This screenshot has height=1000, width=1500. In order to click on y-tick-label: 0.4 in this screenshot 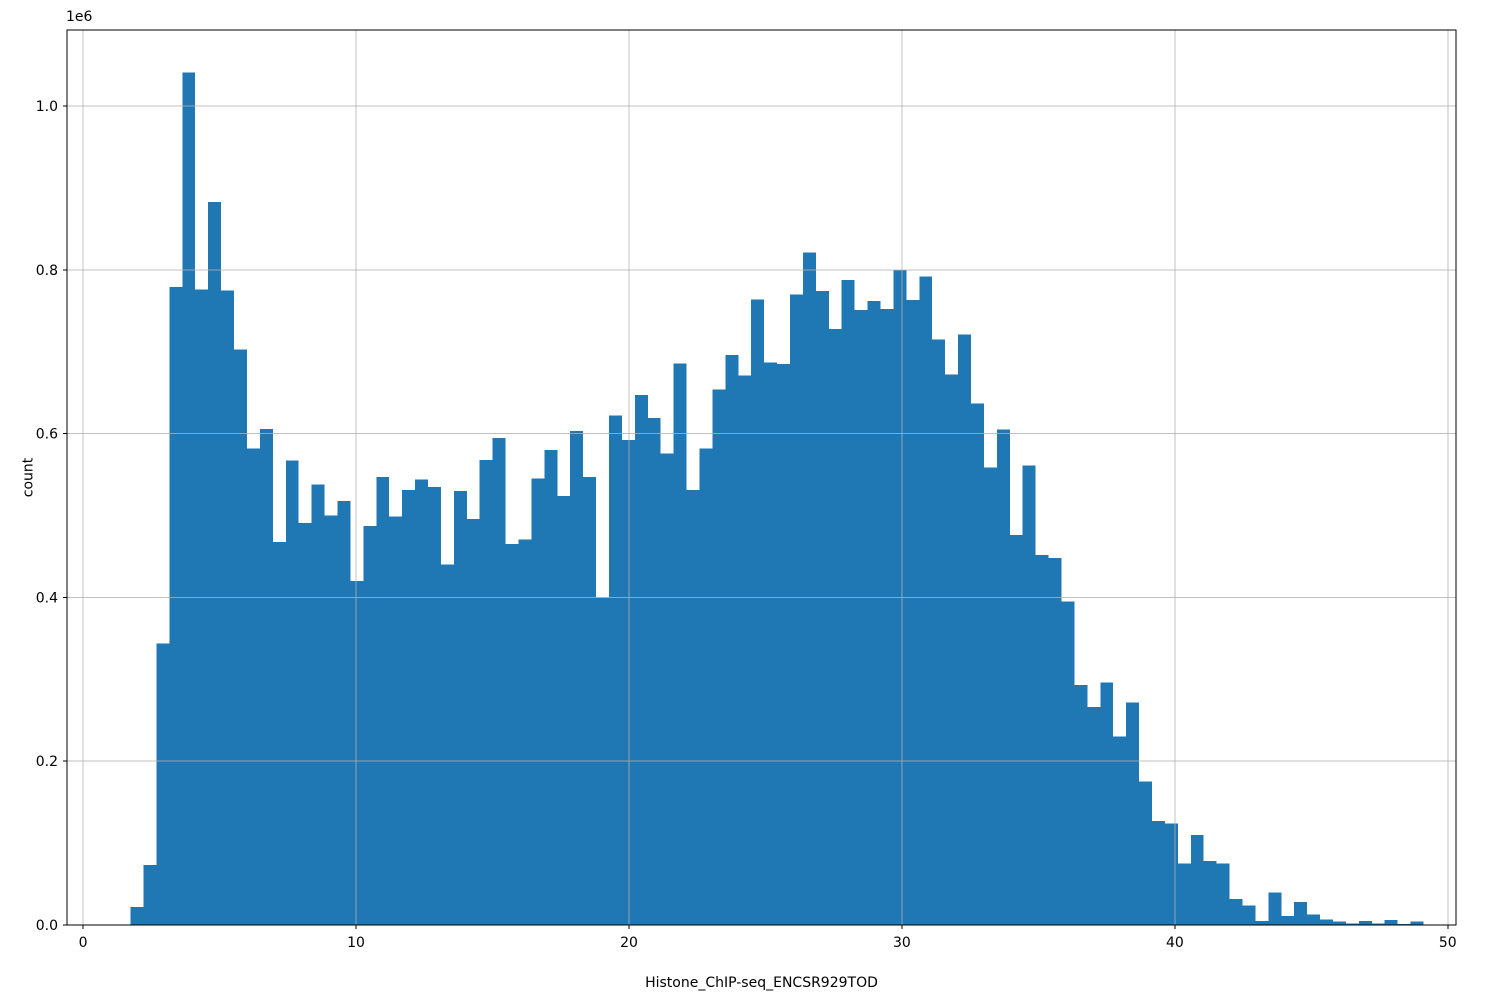, I will do `click(47, 599)`.